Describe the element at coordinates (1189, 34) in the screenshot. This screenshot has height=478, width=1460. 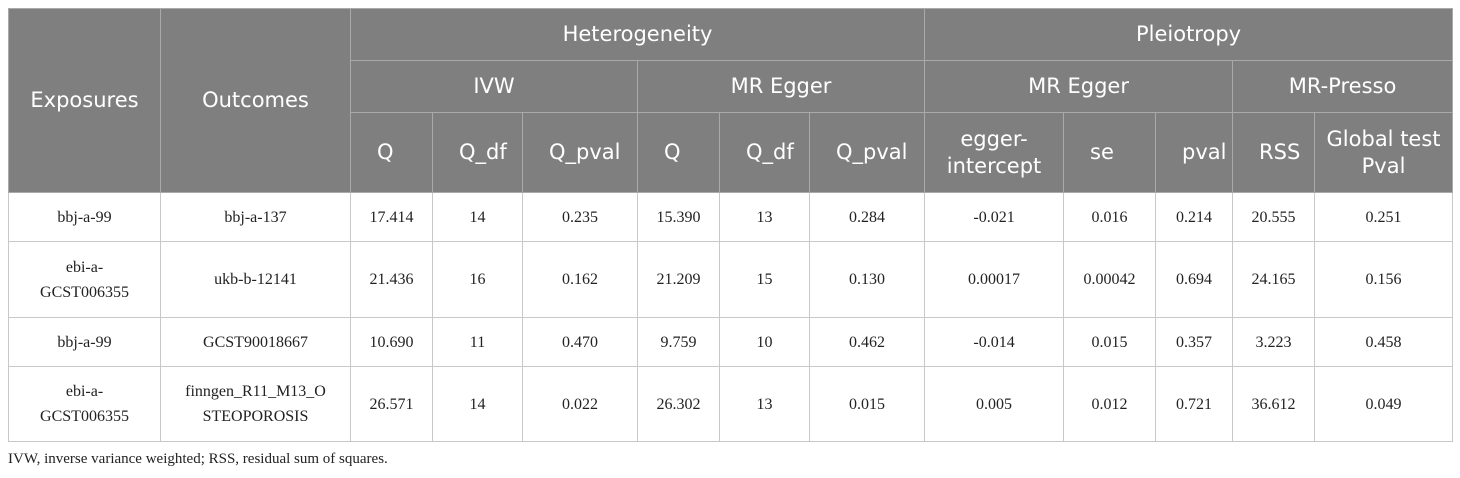
I see `group-header: Pleiotropy` at that location.